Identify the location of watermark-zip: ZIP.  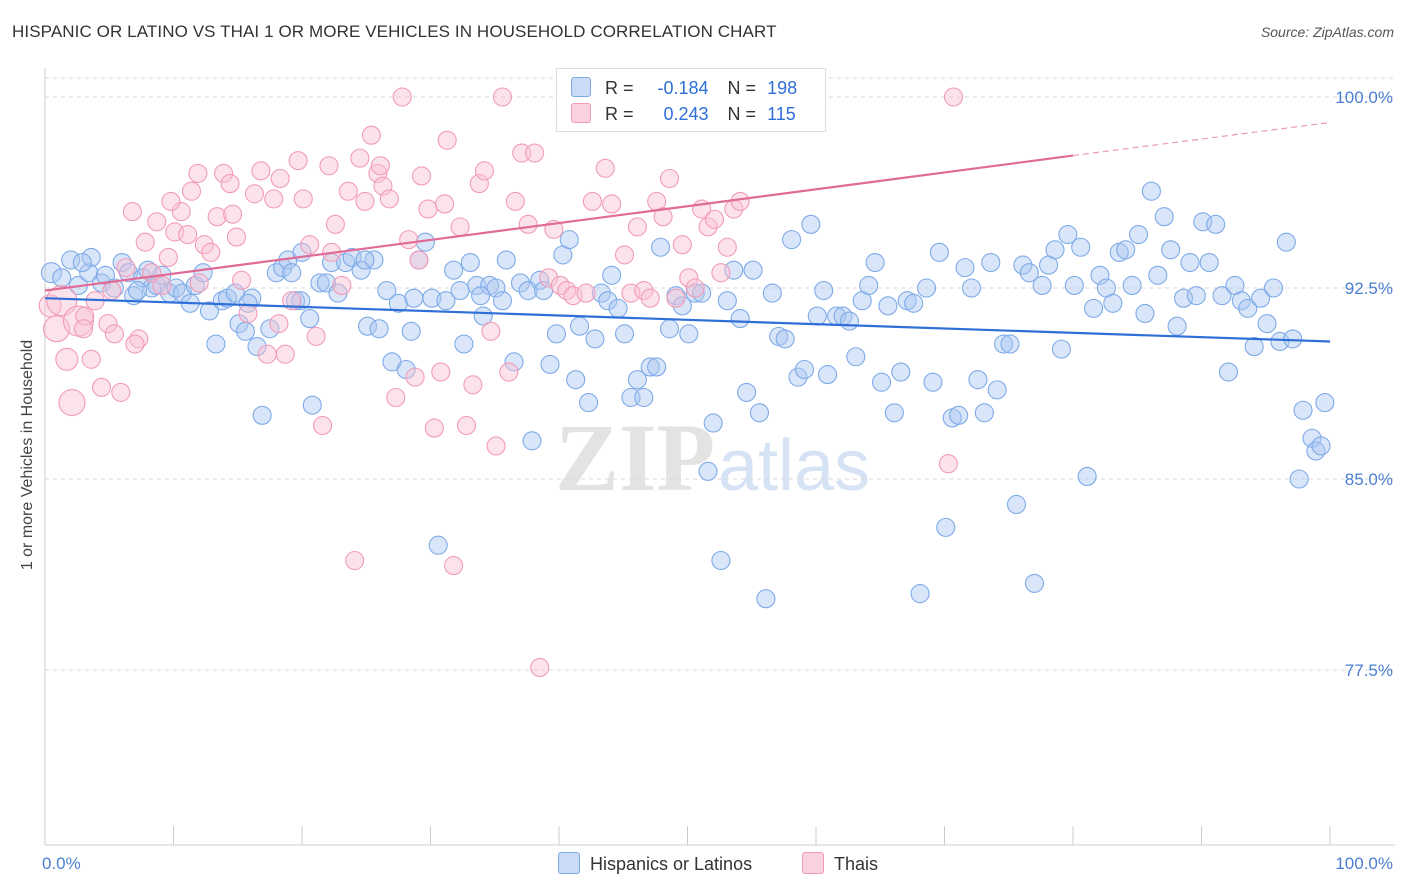
(635, 457).